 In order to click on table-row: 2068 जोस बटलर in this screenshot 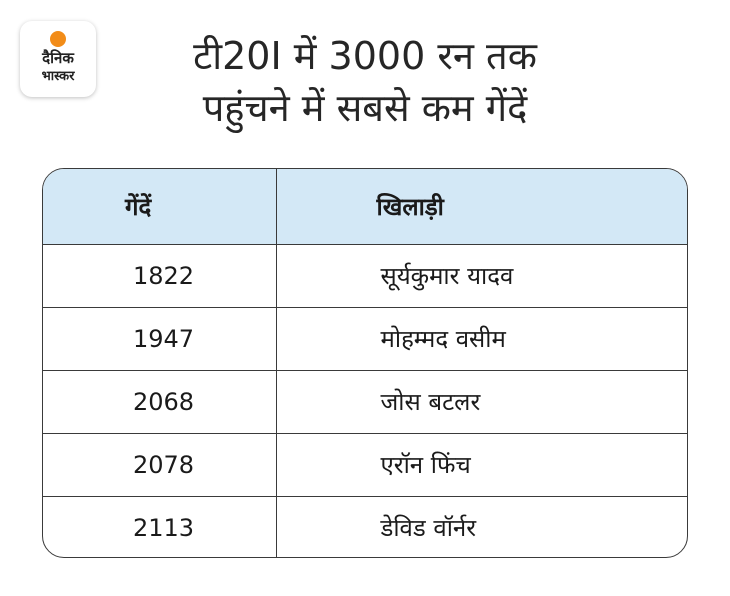, I will do `click(365, 401)`.